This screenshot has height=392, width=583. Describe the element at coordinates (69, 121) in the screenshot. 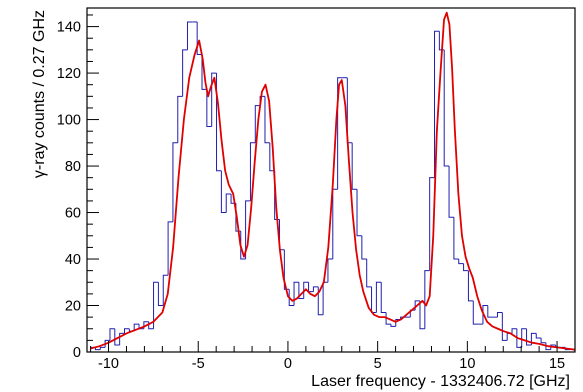

I see `y-tick-label: 100` at that location.